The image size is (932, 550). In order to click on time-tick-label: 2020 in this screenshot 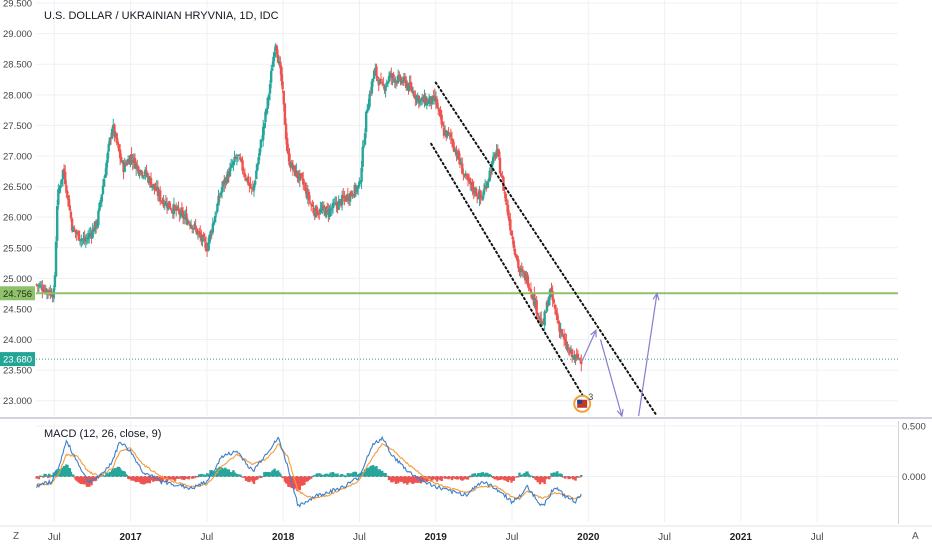, I will do `click(588, 537)`.